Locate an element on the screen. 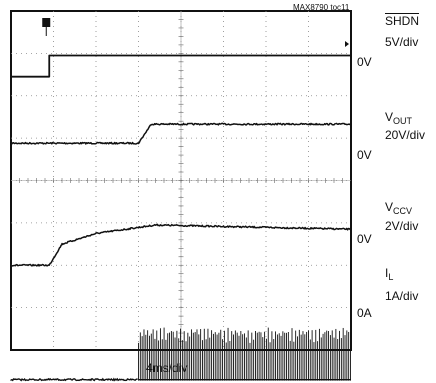 This screenshot has height=383, width=436. channel-1-name: SHDN is located at coordinates (402, 21).